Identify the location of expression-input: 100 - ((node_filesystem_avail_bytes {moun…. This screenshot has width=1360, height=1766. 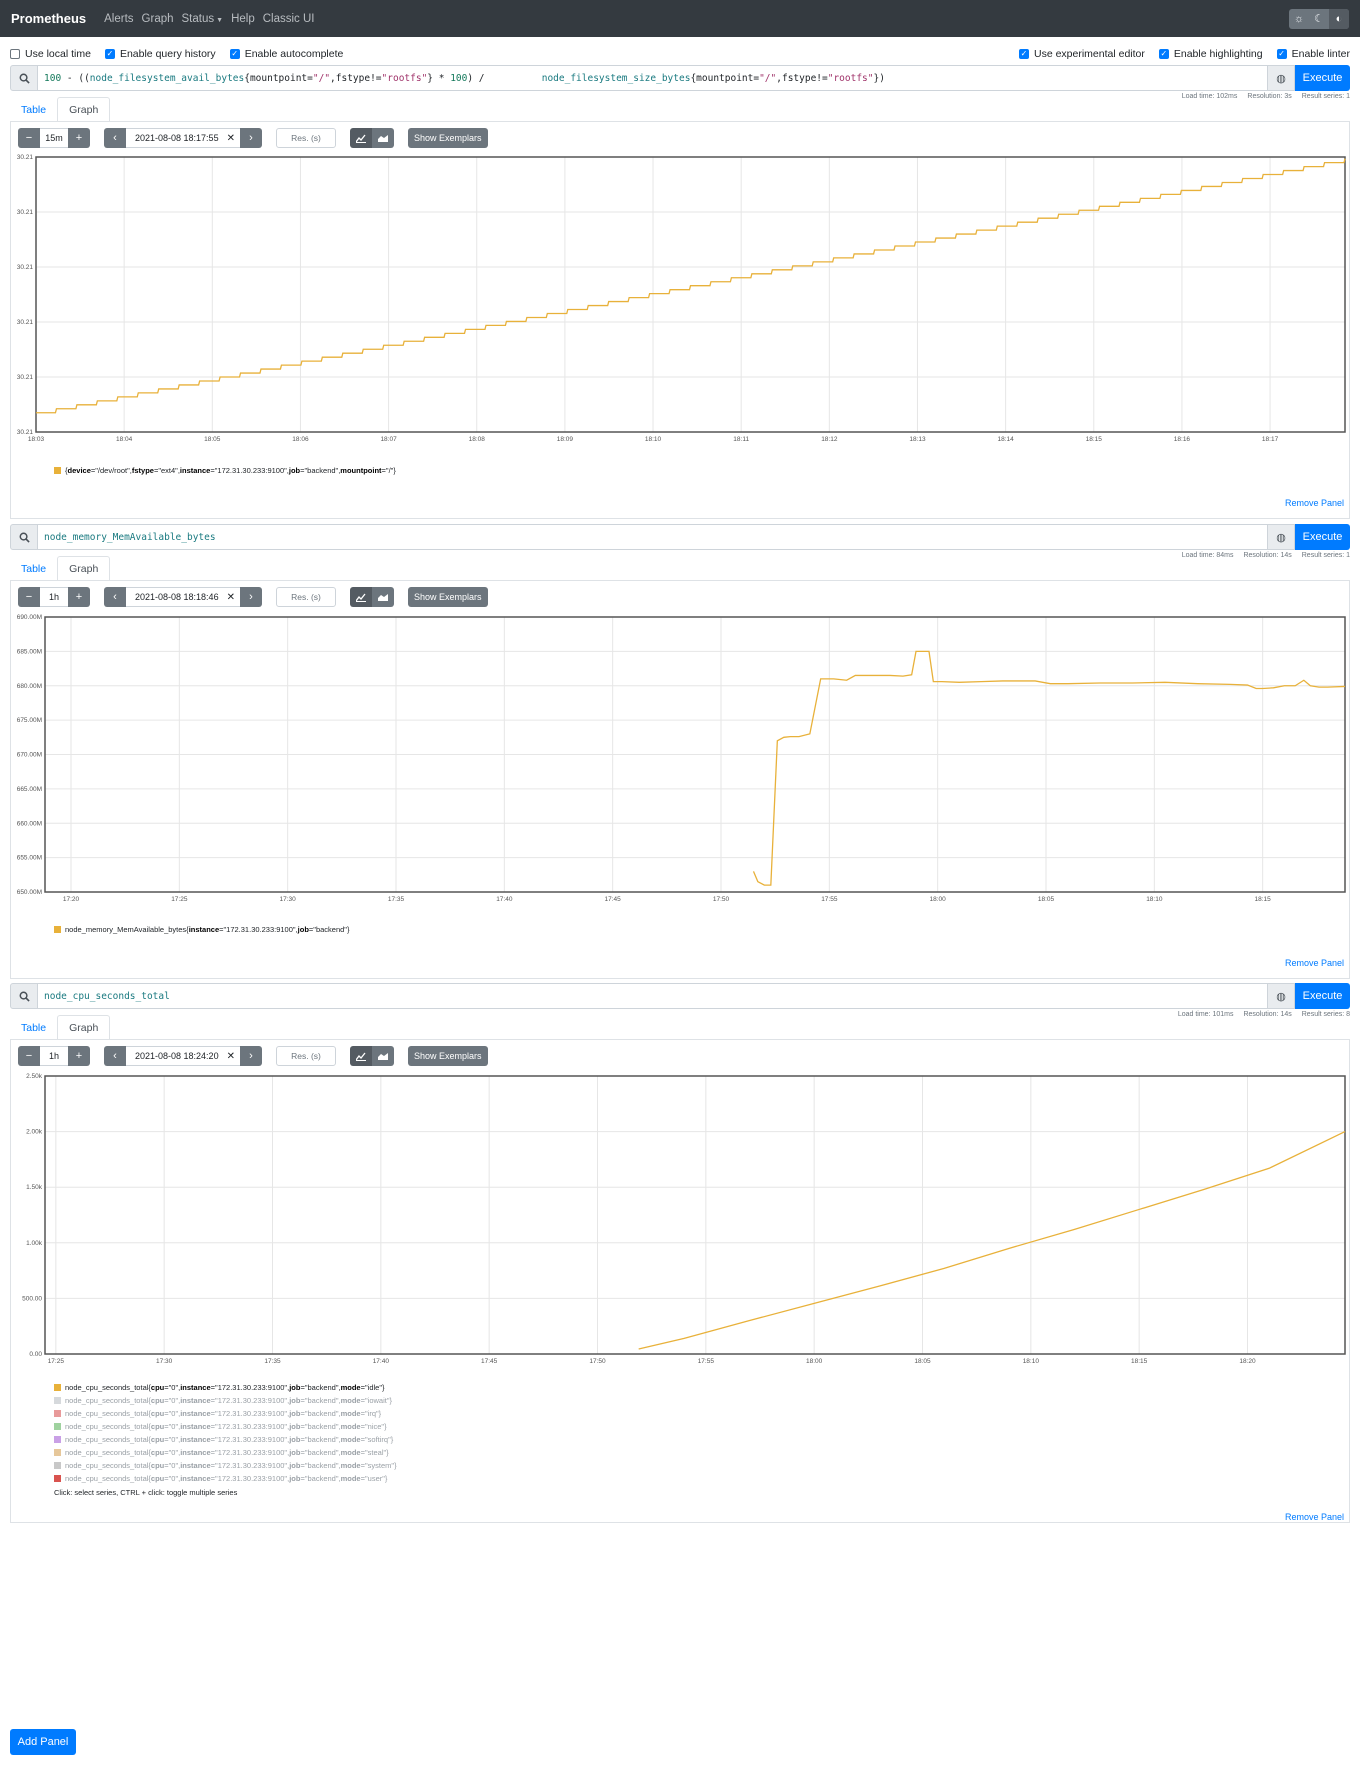
(652, 78).